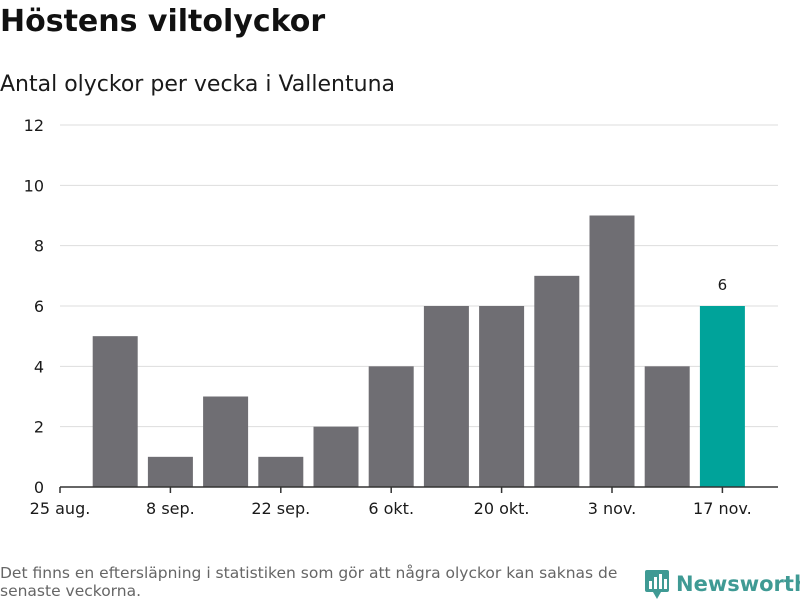  What do you see at coordinates (418, 489) in the screenshot?
I see `axes` at bounding box center [418, 489].